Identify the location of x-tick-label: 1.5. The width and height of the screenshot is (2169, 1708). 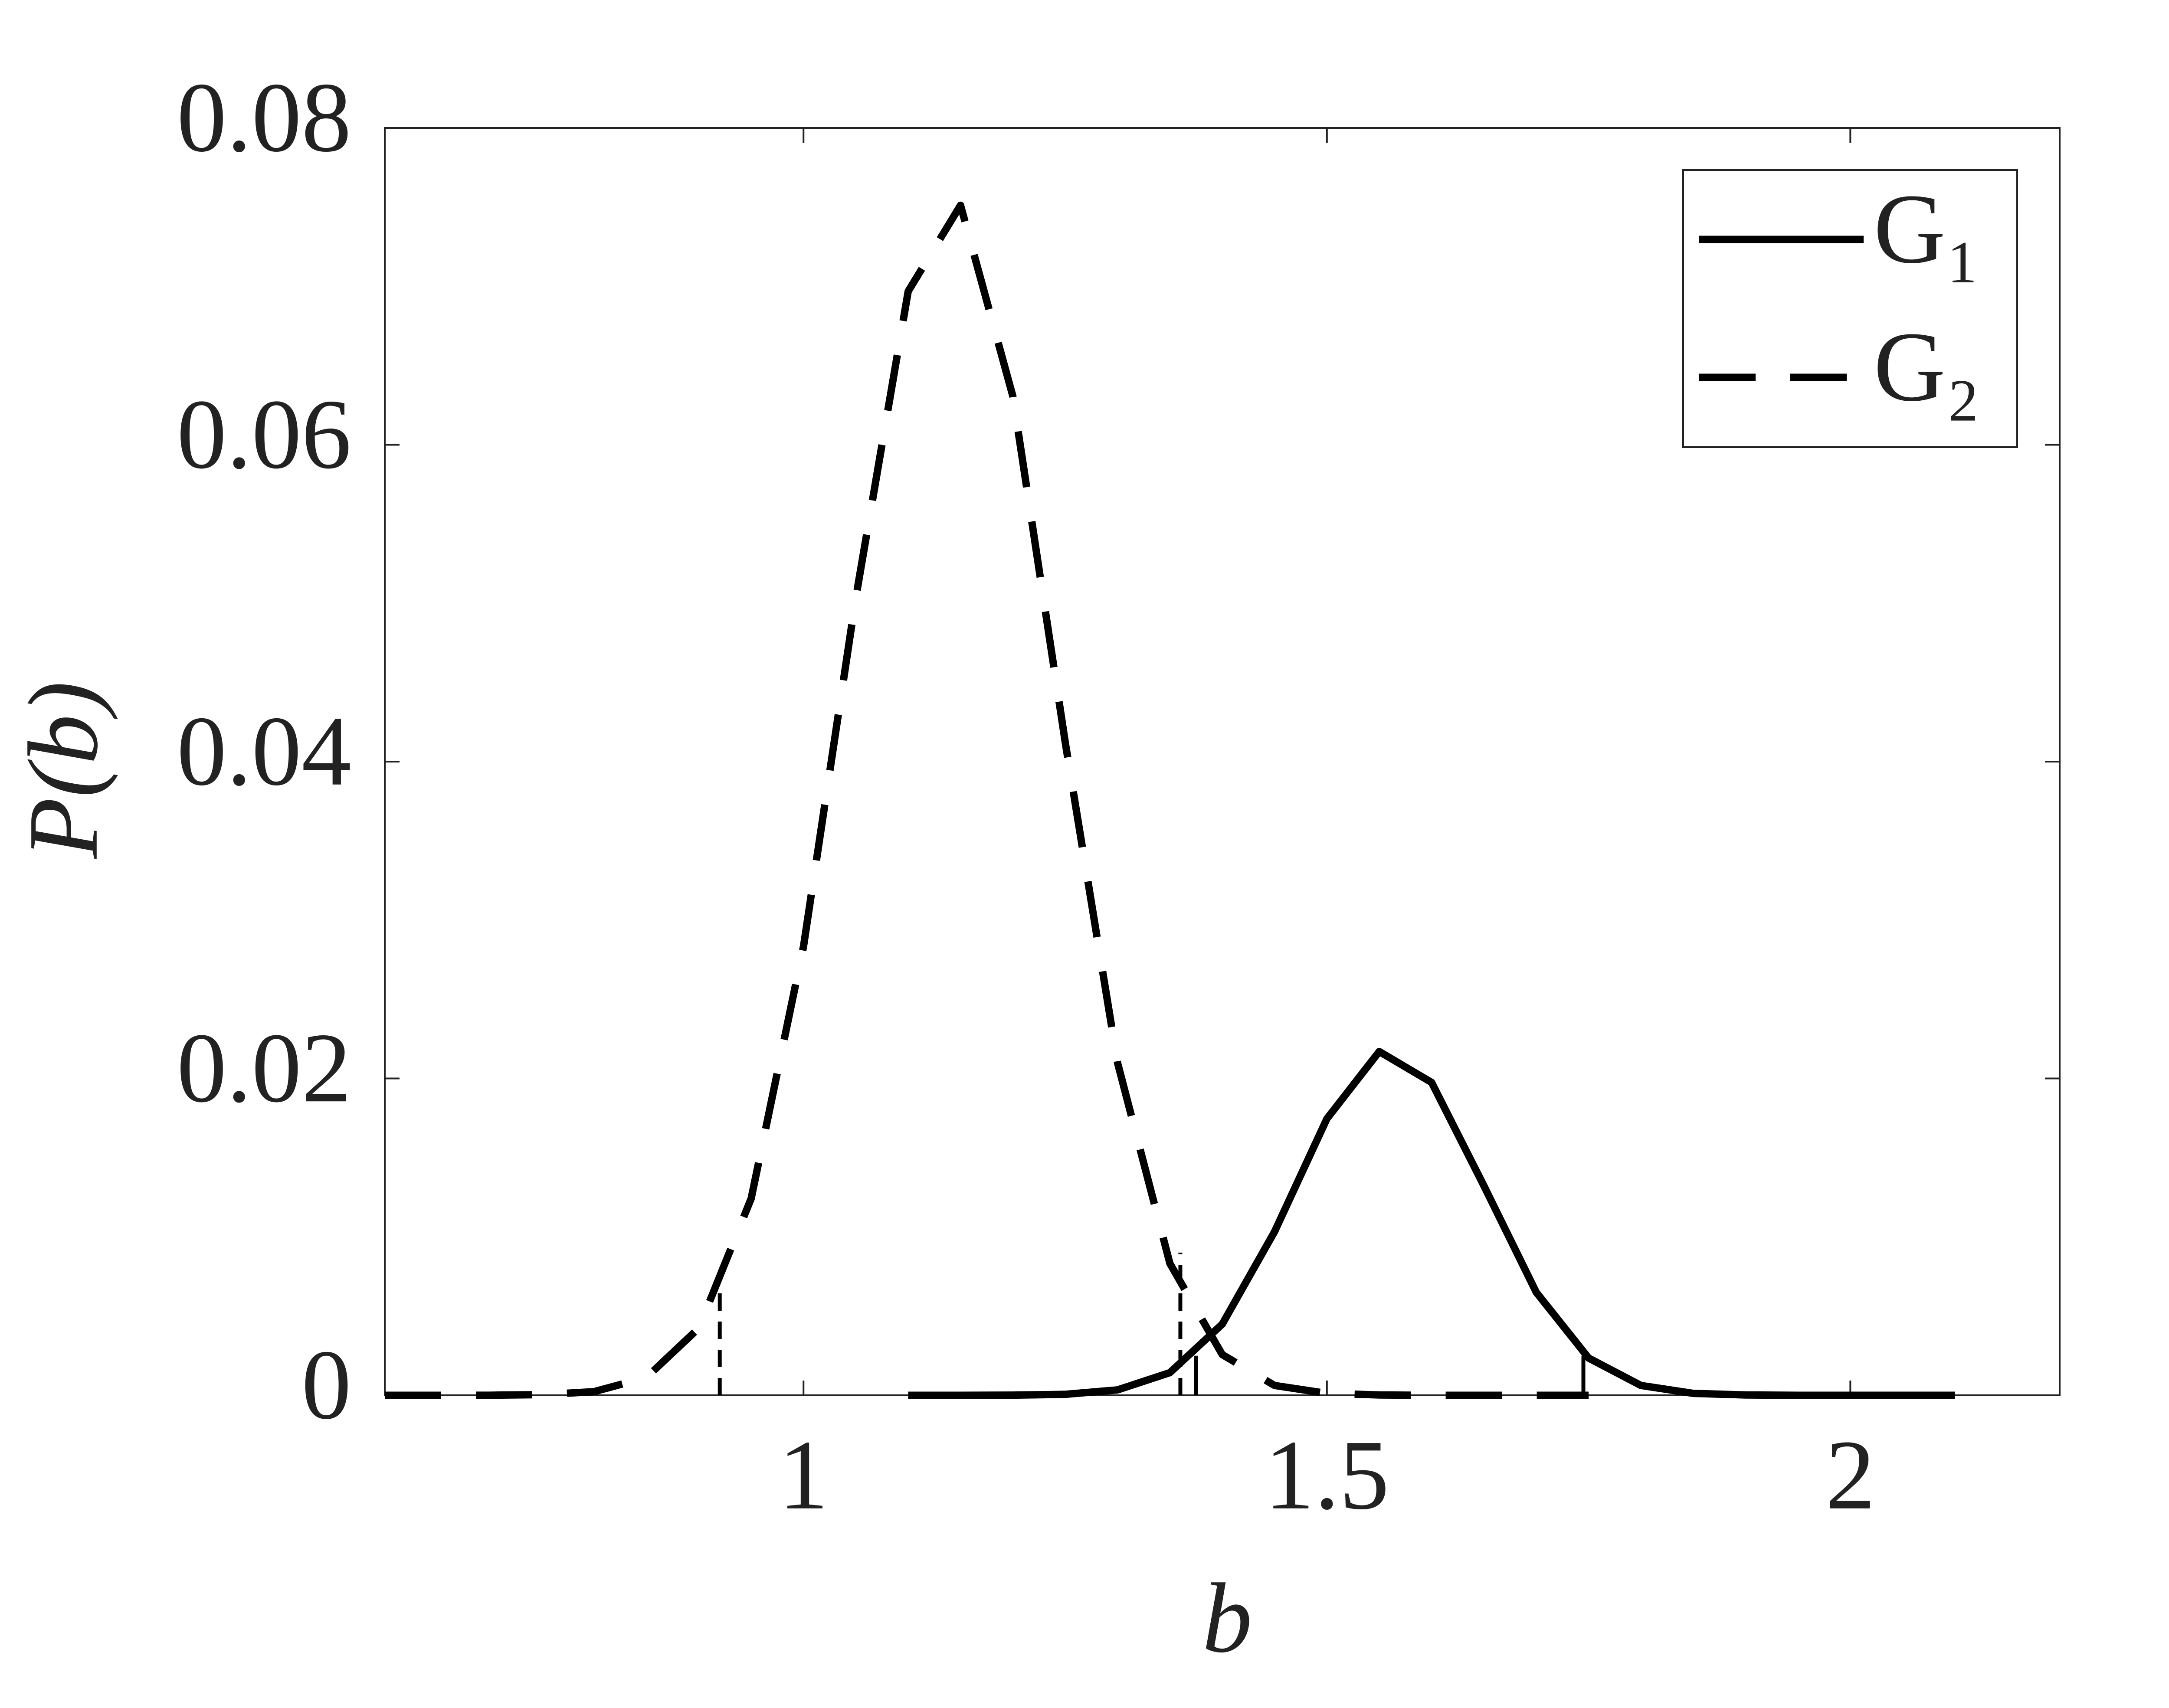
(1327, 1475).